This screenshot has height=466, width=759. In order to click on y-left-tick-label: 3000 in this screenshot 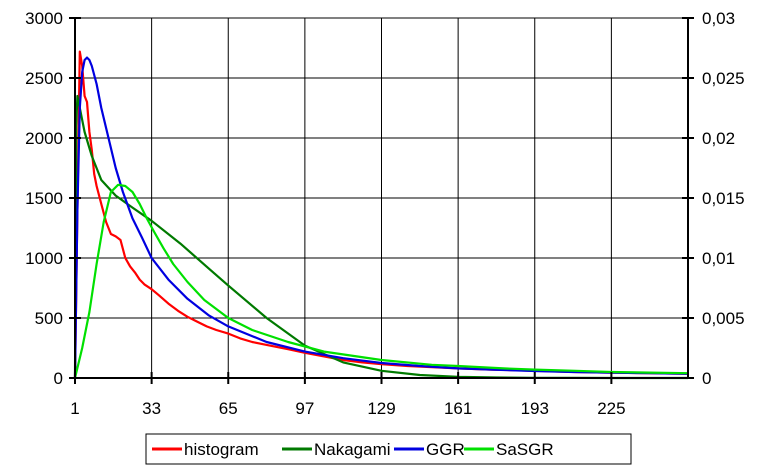, I will do `click(44, 18)`.